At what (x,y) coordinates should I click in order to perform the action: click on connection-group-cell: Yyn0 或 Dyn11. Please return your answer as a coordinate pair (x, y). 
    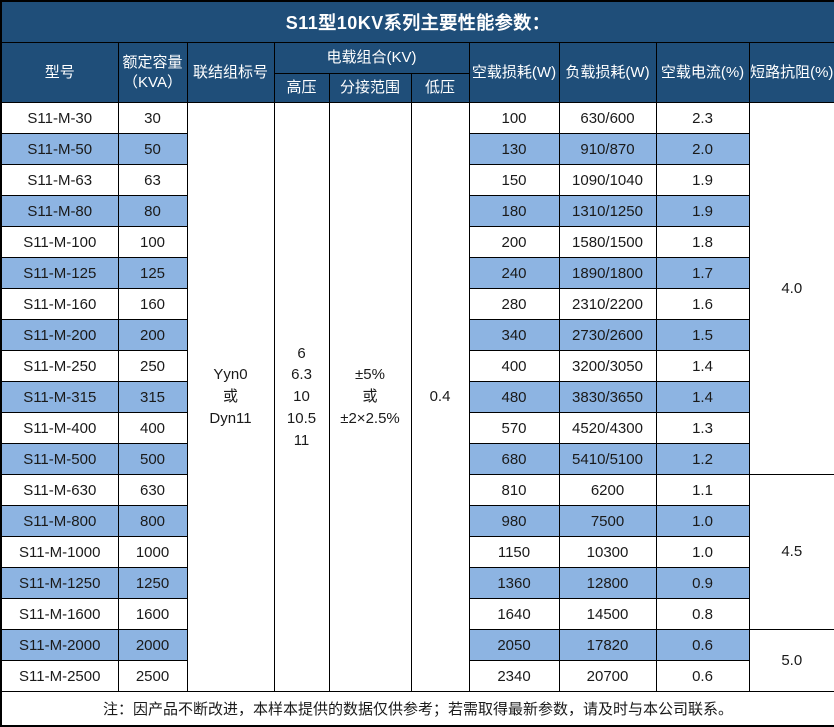
    Looking at the image, I should click on (230, 397).